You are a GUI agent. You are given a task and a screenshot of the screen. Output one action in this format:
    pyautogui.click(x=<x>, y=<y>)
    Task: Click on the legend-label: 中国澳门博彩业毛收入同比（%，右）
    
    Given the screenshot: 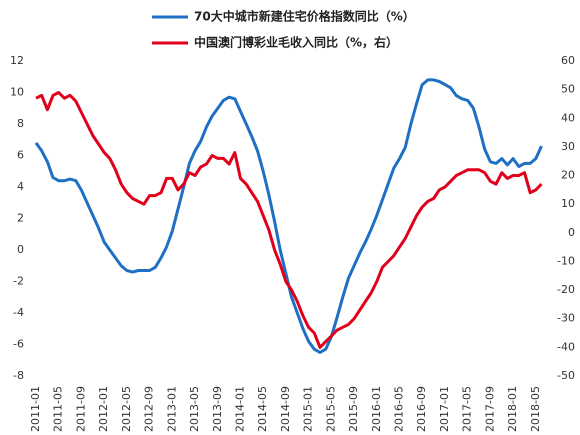 What is the action you would take?
    pyautogui.click(x=296, y=42)
    